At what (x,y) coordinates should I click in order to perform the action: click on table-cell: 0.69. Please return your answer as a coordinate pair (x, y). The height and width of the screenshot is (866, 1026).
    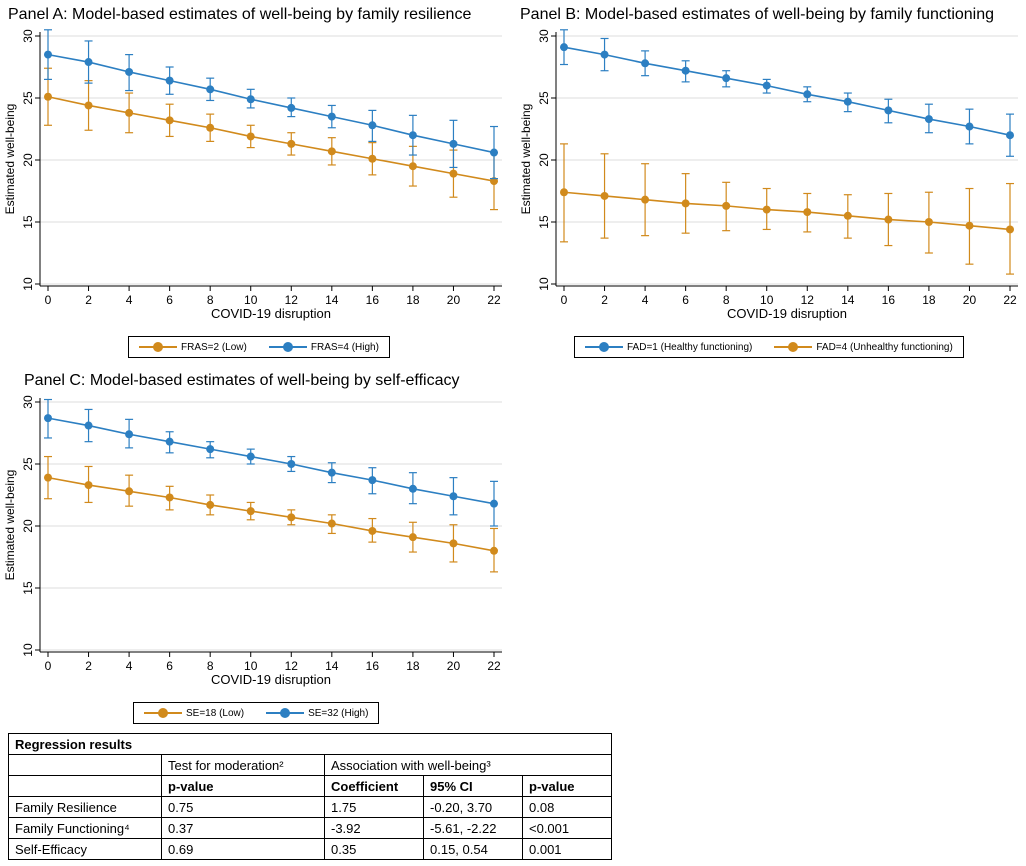
    Looking at the image, I should click on (243, 849).